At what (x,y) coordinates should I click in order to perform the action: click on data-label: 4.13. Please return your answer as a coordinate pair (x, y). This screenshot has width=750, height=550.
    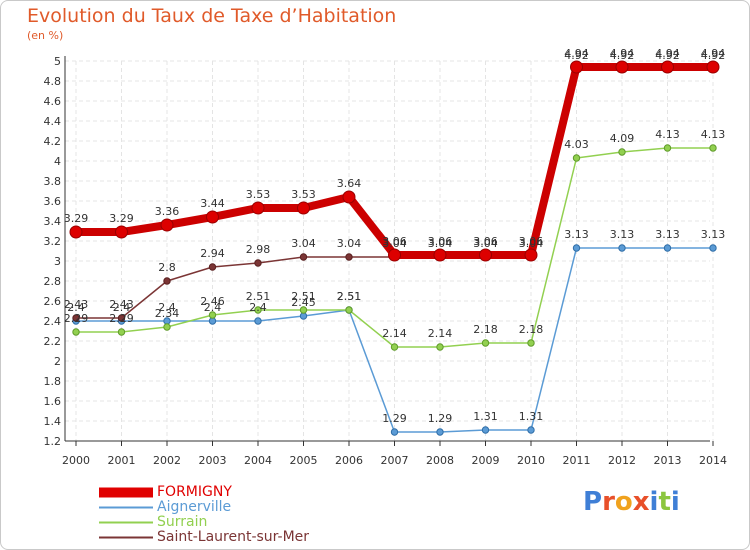
    Looking at the image, I should click on (667, 134).